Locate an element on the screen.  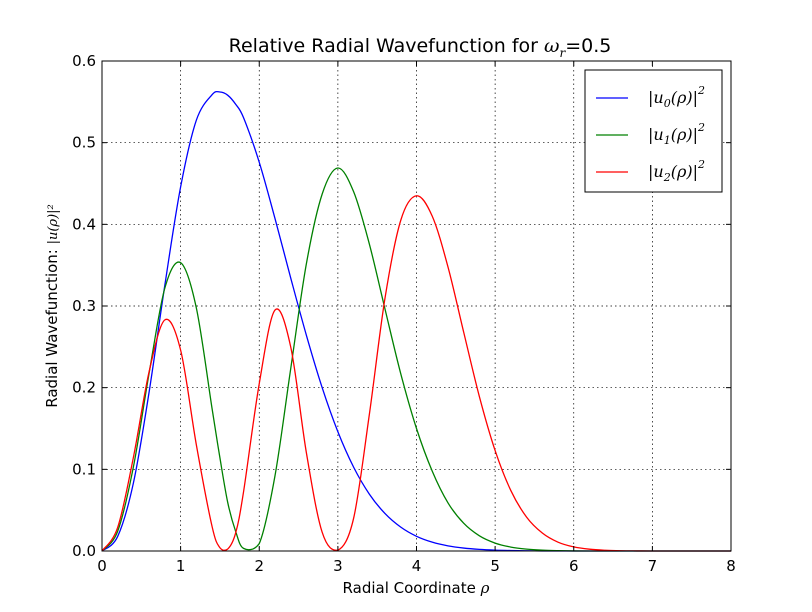
title-prefix: Relative Radial Wavefunction for is located at coordinates (386, 46).